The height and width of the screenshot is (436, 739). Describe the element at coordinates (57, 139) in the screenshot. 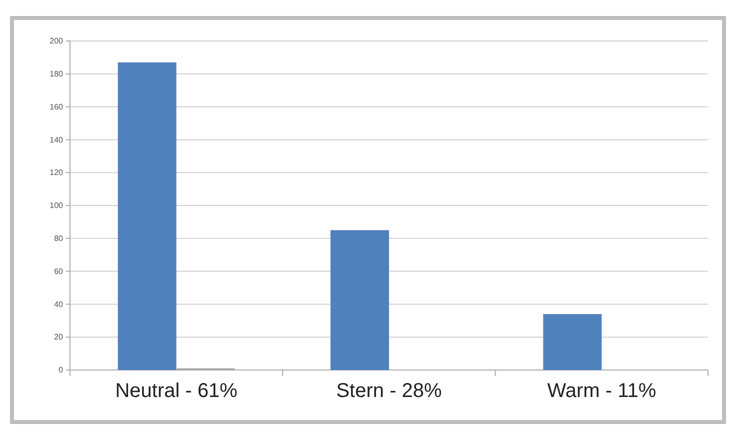

I see `y-tick-label: 140` at that location.